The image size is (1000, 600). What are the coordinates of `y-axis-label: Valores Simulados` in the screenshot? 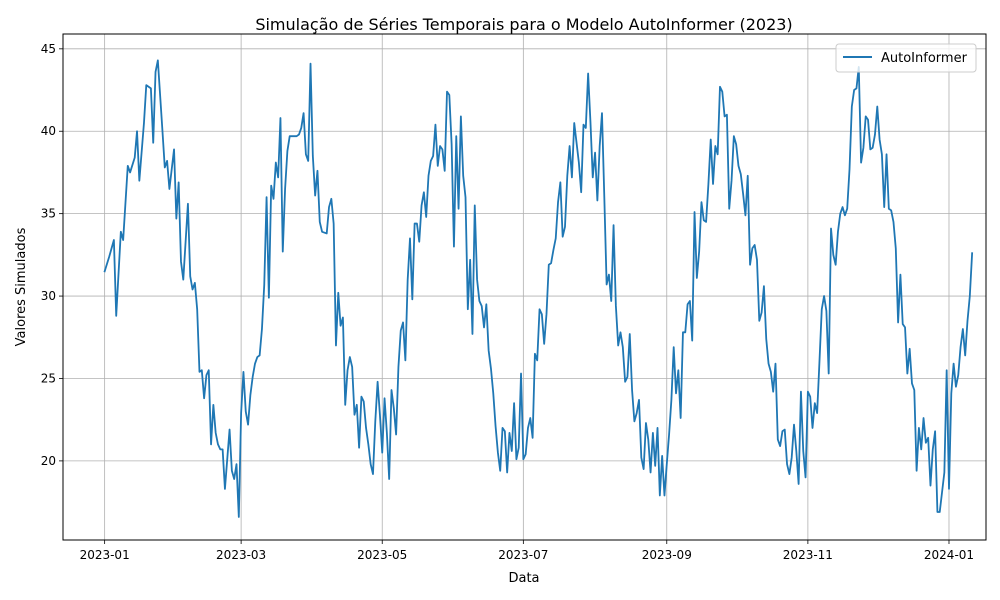 It's located at (21, 286).